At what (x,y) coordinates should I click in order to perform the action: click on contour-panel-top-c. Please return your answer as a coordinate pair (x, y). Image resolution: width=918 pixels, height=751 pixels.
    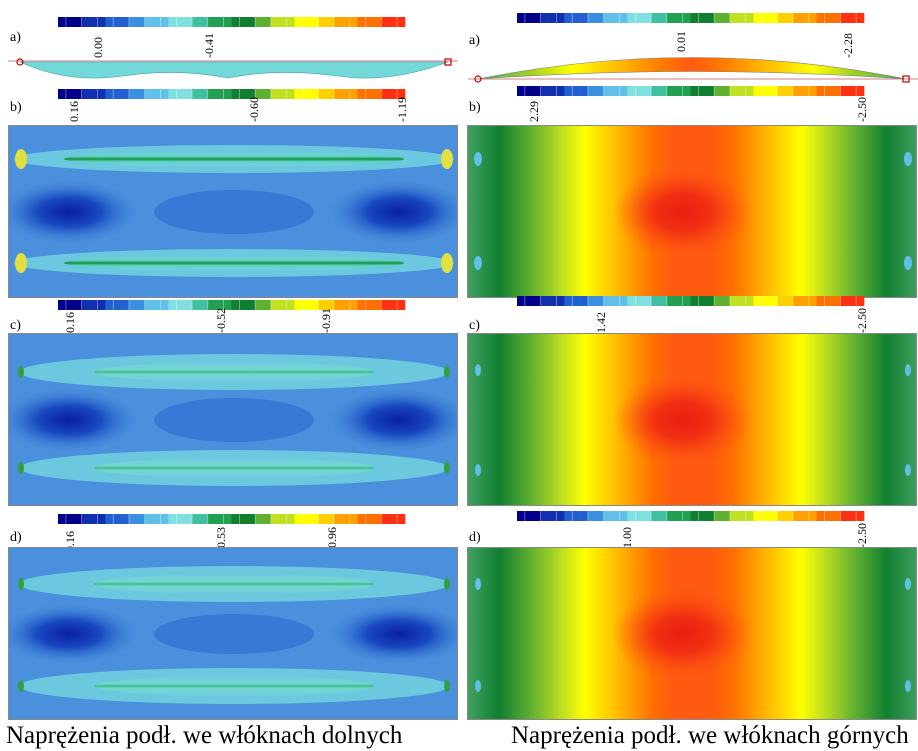
    Looking at the image, I should click on (692, 419).